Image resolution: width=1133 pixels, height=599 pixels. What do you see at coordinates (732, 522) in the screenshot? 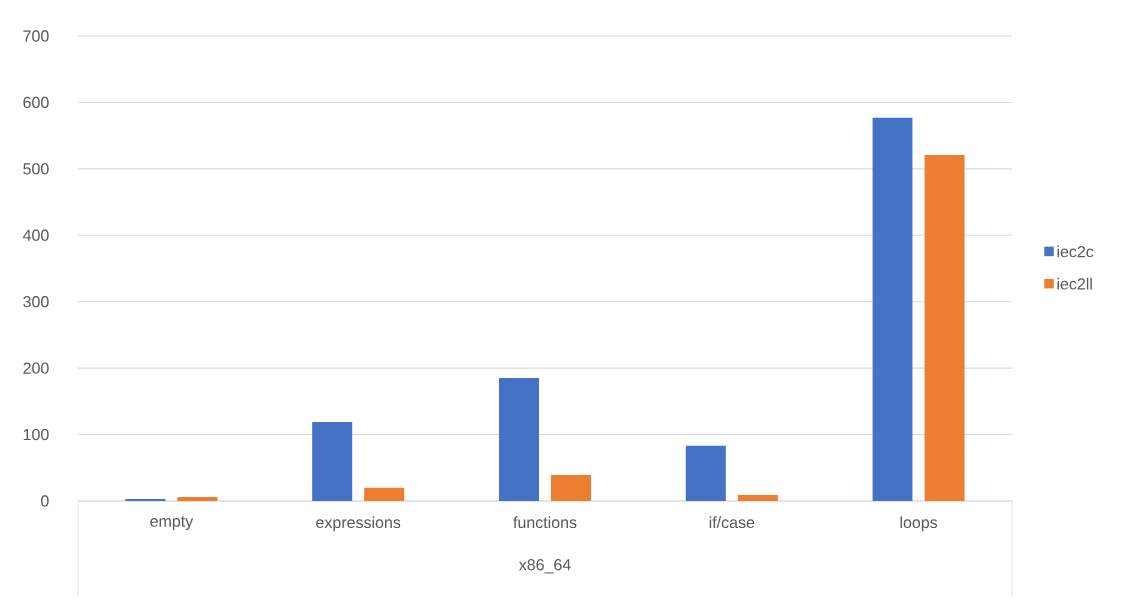
I see `x-tick-label: if/case` at bounding box center [732, 522].